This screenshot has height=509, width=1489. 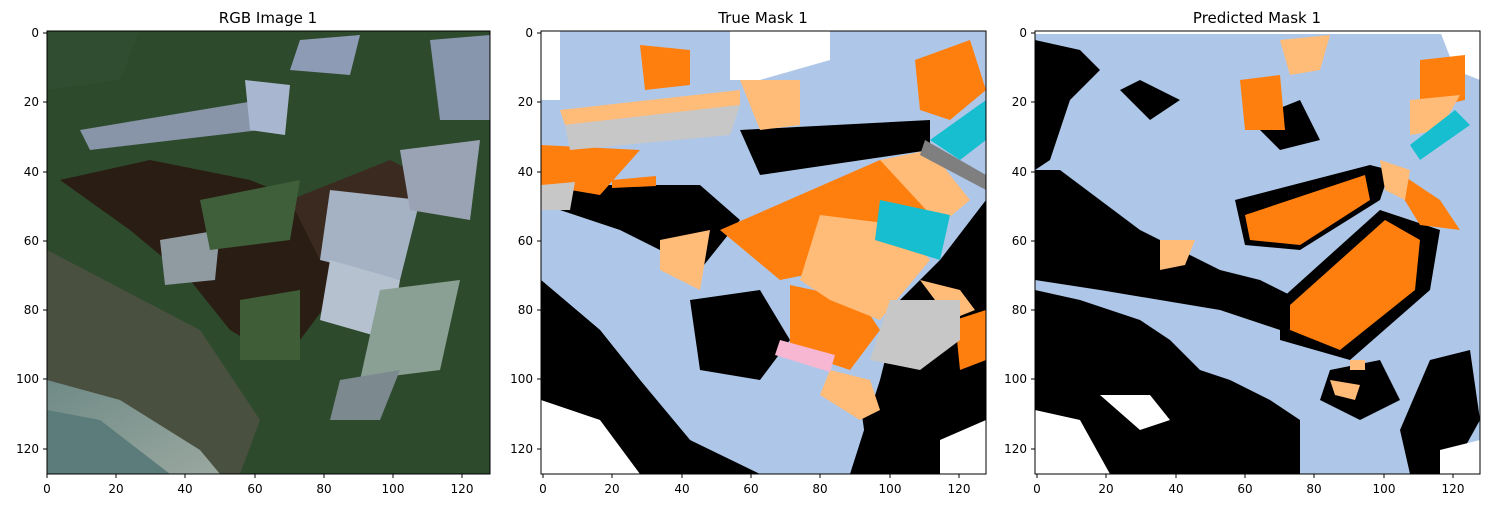 I want to click on panel-title: True Mask 1, so click(x=762, y=18).